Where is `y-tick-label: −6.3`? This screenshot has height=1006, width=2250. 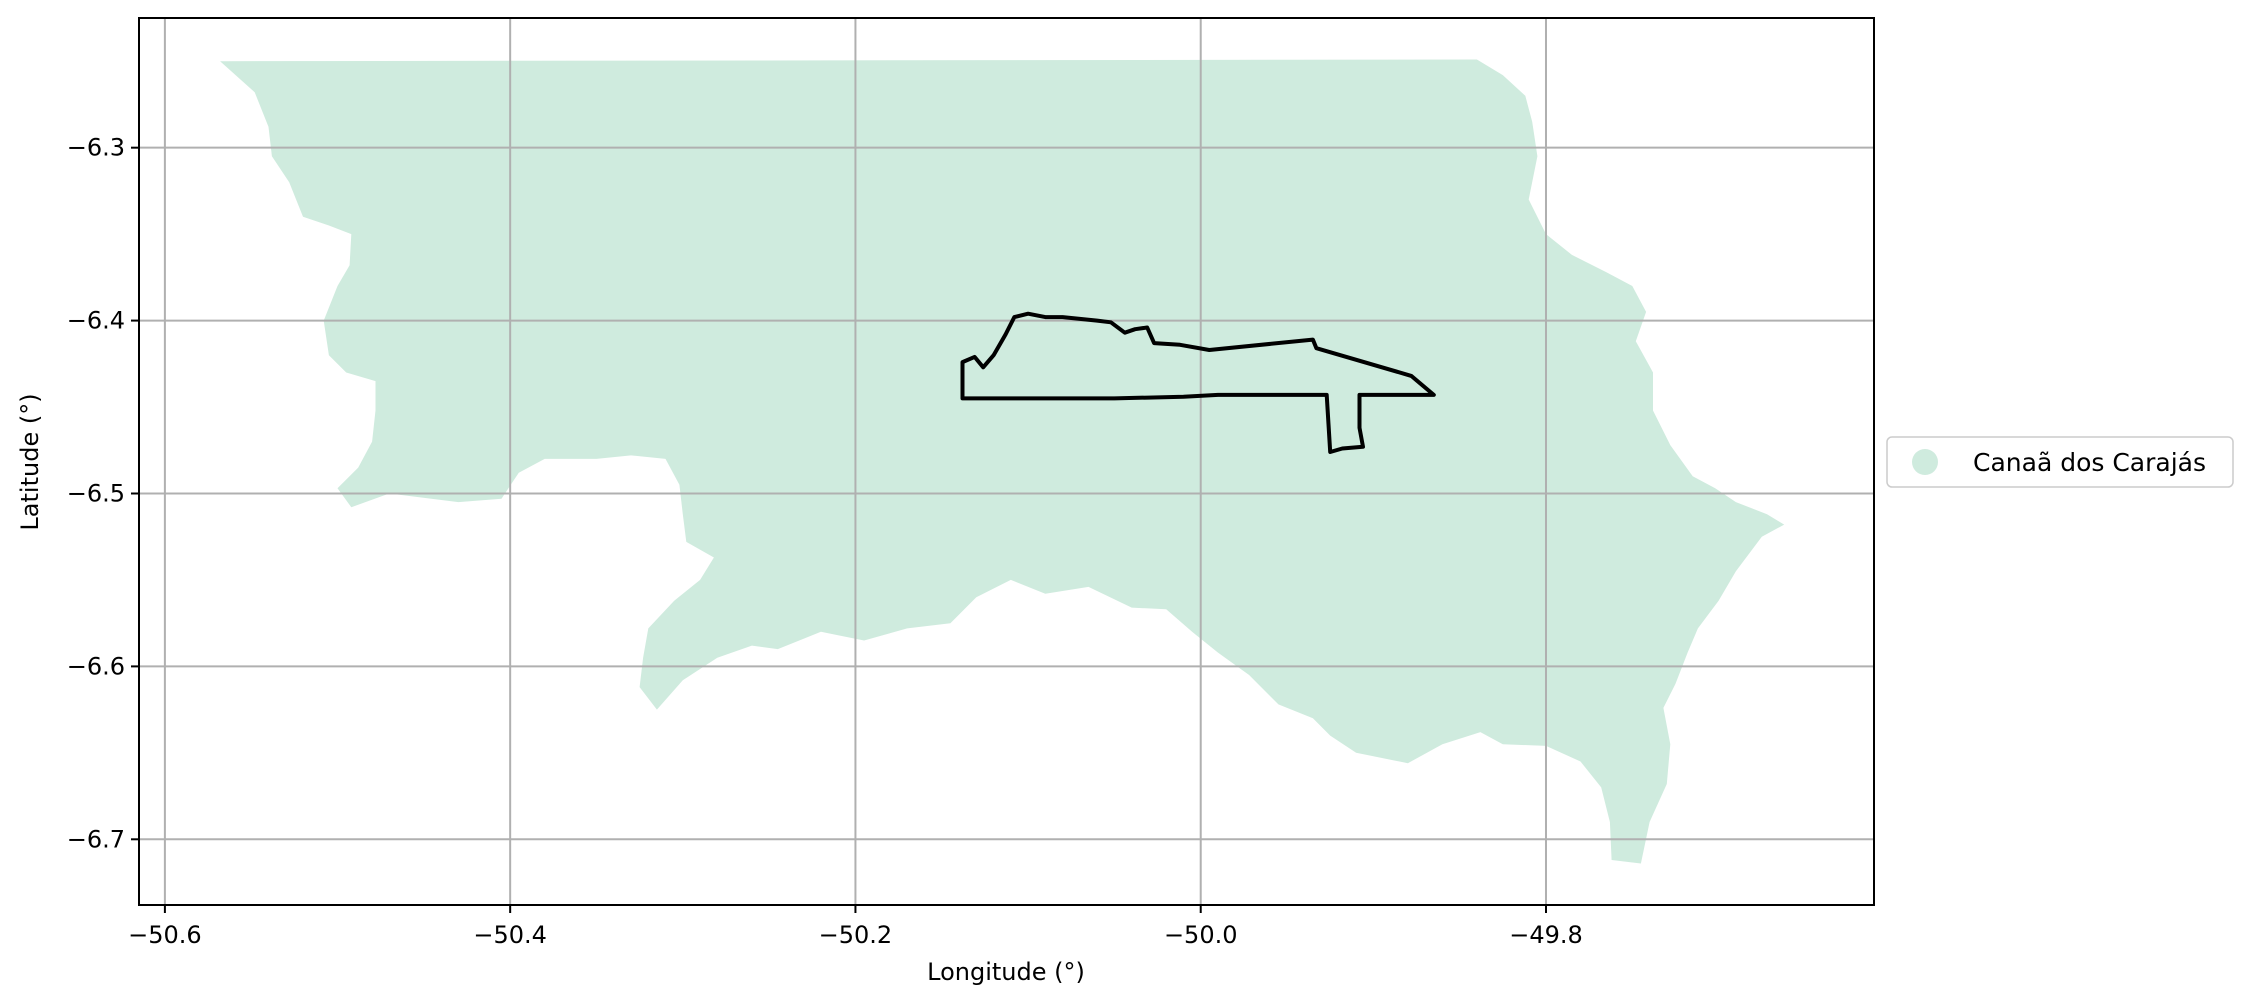
y-tick-label: −6.3 is located at coordinates (96, 148).